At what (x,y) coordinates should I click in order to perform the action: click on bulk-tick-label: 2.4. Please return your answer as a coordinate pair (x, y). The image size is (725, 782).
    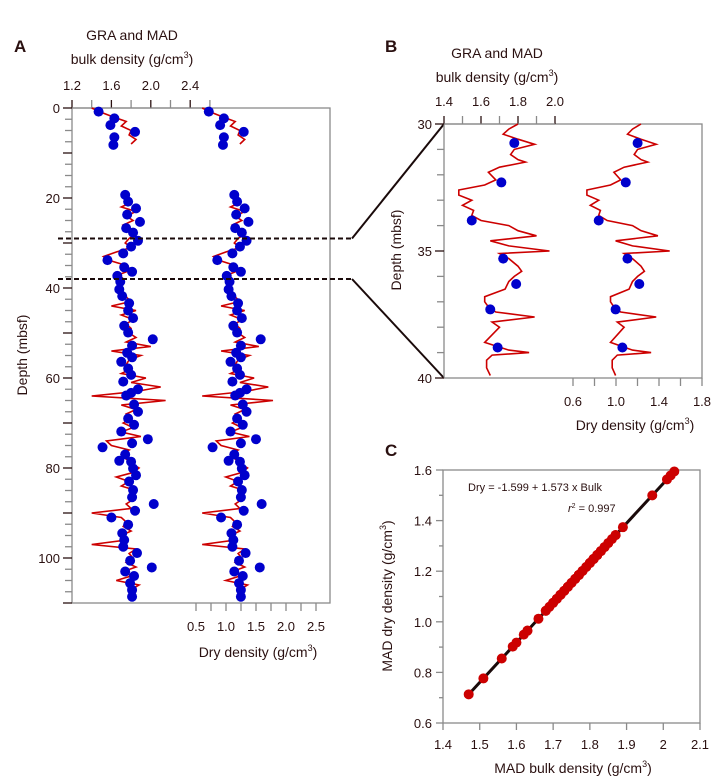
    Looking at the image, I should click on (190, 85).